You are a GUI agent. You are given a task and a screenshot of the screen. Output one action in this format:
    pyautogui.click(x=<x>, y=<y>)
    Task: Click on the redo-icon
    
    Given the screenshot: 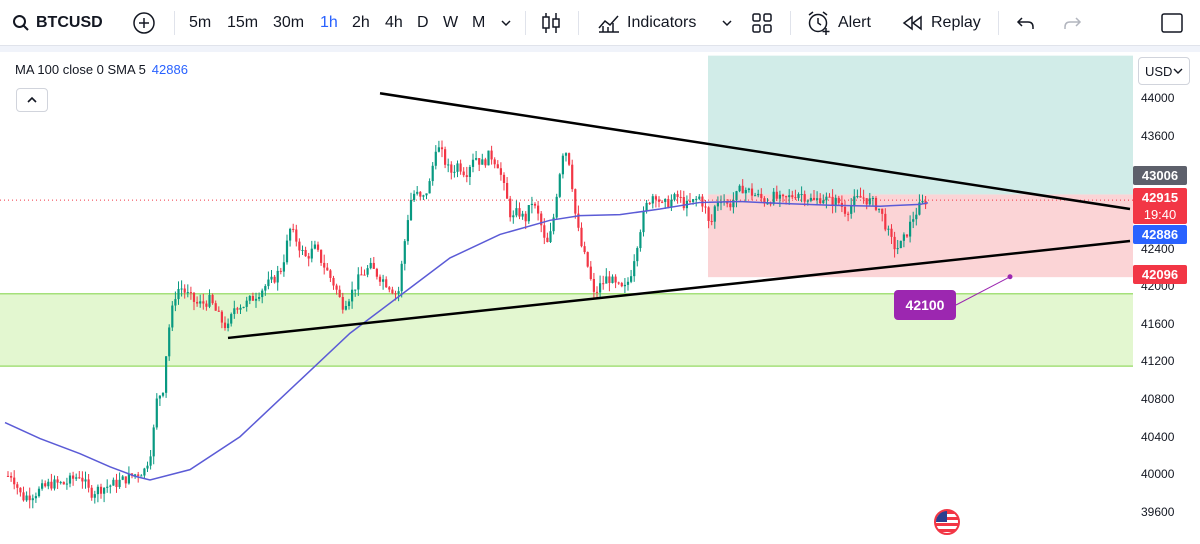 What is the action you would take?
    pyautogui.click(x=1072, y=23)
    